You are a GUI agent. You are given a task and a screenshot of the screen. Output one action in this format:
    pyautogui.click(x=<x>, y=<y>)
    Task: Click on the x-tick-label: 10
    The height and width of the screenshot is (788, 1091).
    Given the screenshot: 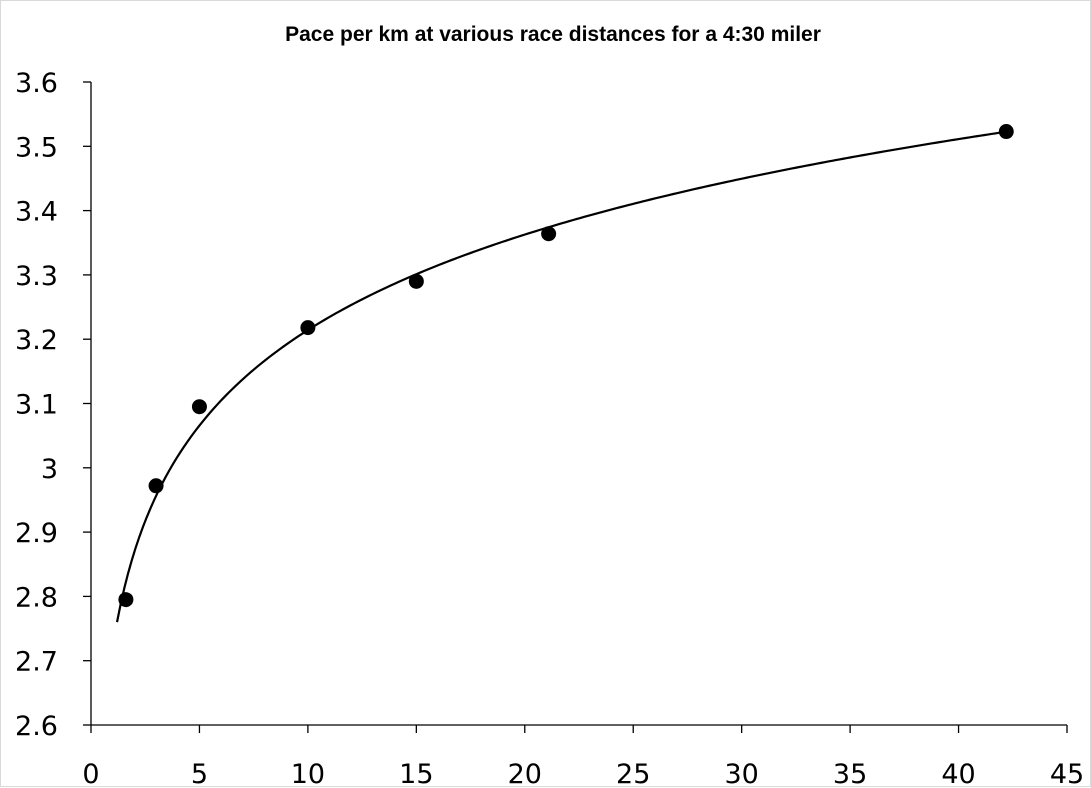 What is the action you would take?
    pyautogui.click(x=308, y=773)
    